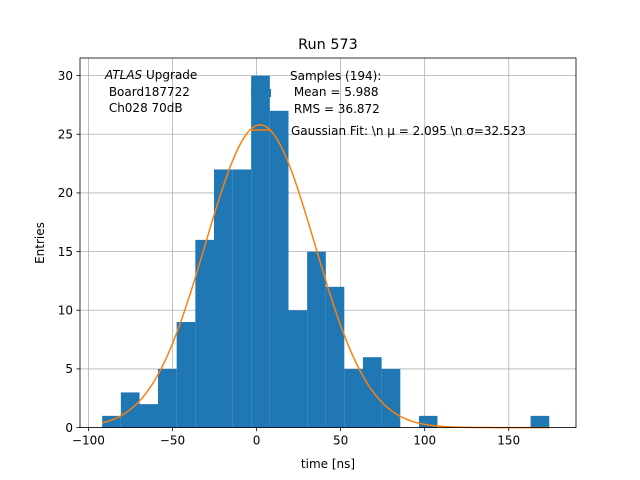 The width and height of the screenshot is (640, 480). What do you see at coordinates (65, 134) in the screenshot?
I see `y-tick-label: 25` at bounding box center [65, 134].